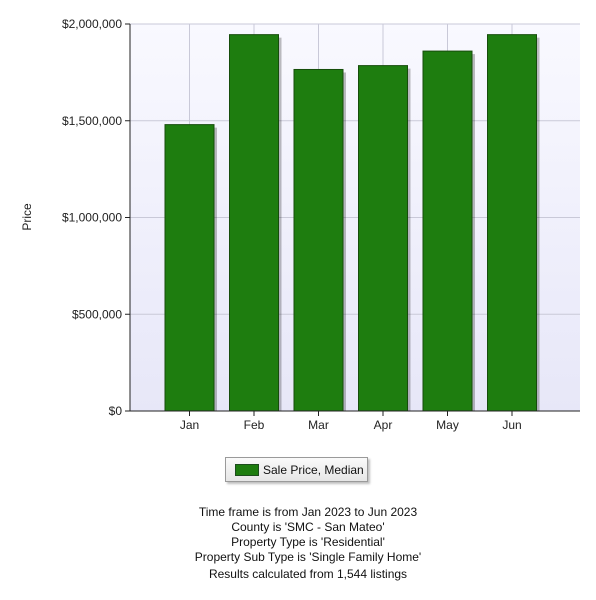 The width and height of the screenshot is (596, 600). I want to click on y-axis-title: Price, so click(27, 217).